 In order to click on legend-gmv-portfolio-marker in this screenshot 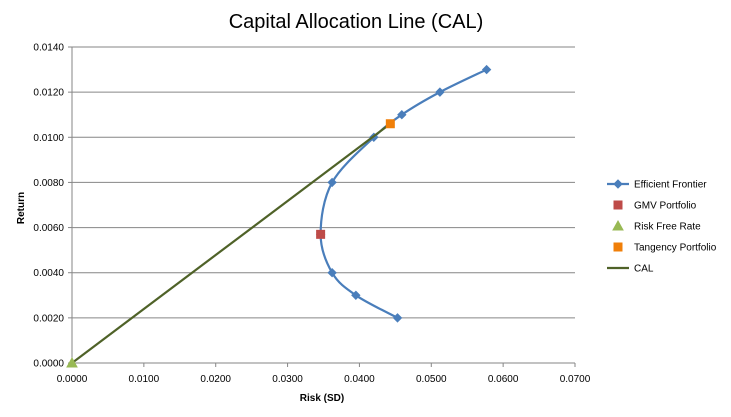, I will do `click(618, 205)`.